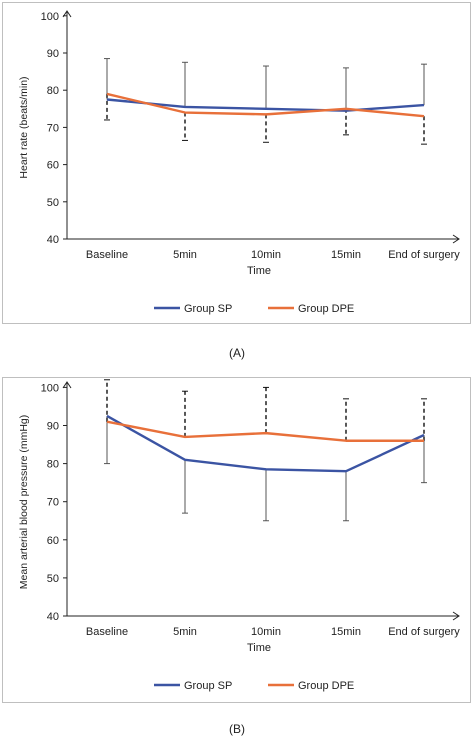 Image resolution: width=474 pixels, height=737 pixels. I want to click on y-axis-title: Heart rate (beats/min), so click(24, 127).